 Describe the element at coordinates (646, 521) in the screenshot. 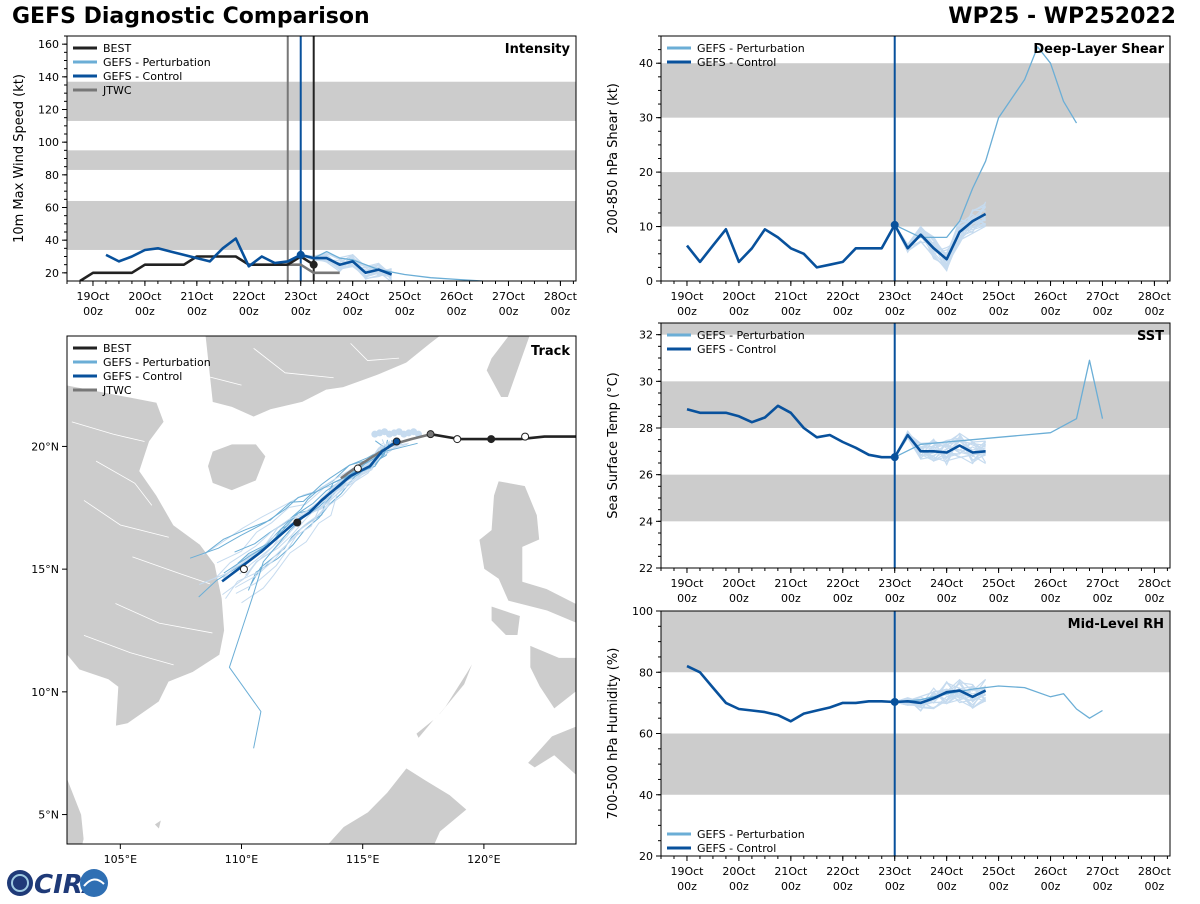

I see `y-tick-label: 24` at that location.